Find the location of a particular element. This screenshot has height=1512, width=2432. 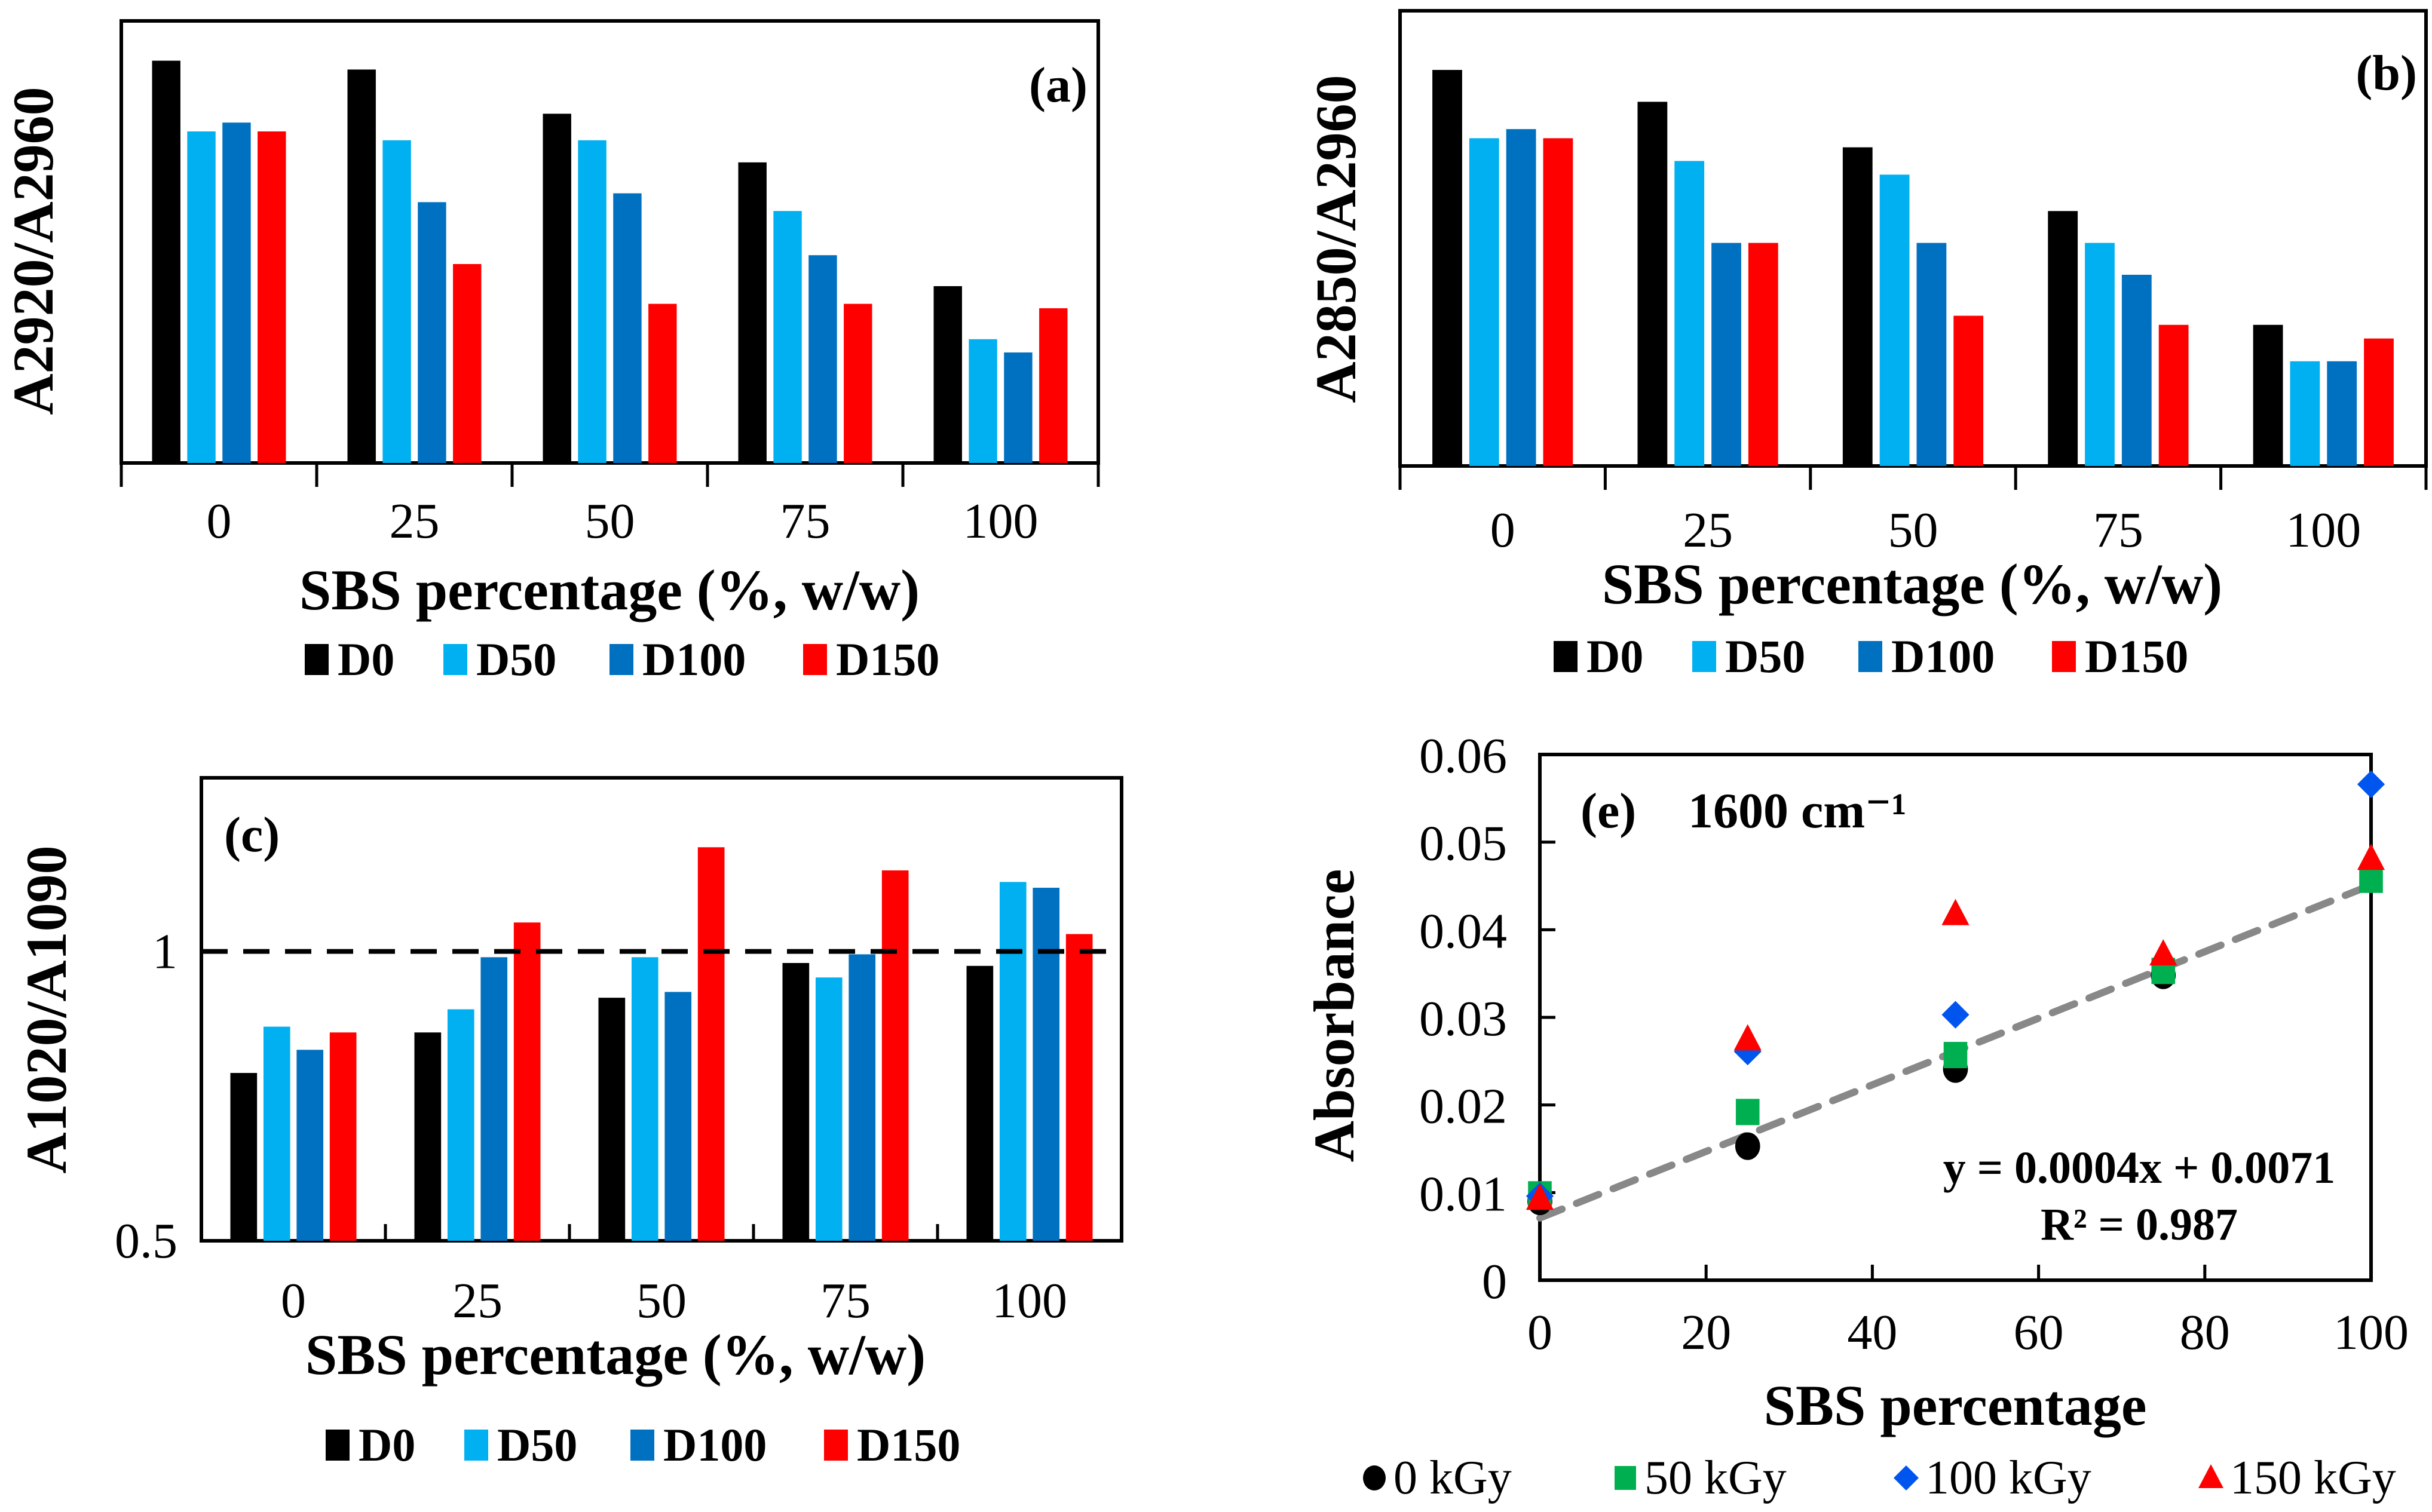

panel-e-points is located at coordinates (1956, 993).